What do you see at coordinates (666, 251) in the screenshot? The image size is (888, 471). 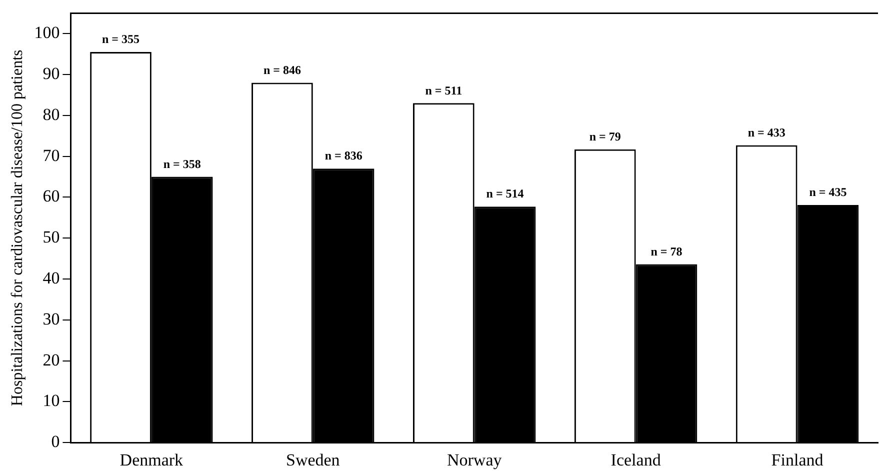 I see `annotation: n = 78` at bounding box center [666, 251].